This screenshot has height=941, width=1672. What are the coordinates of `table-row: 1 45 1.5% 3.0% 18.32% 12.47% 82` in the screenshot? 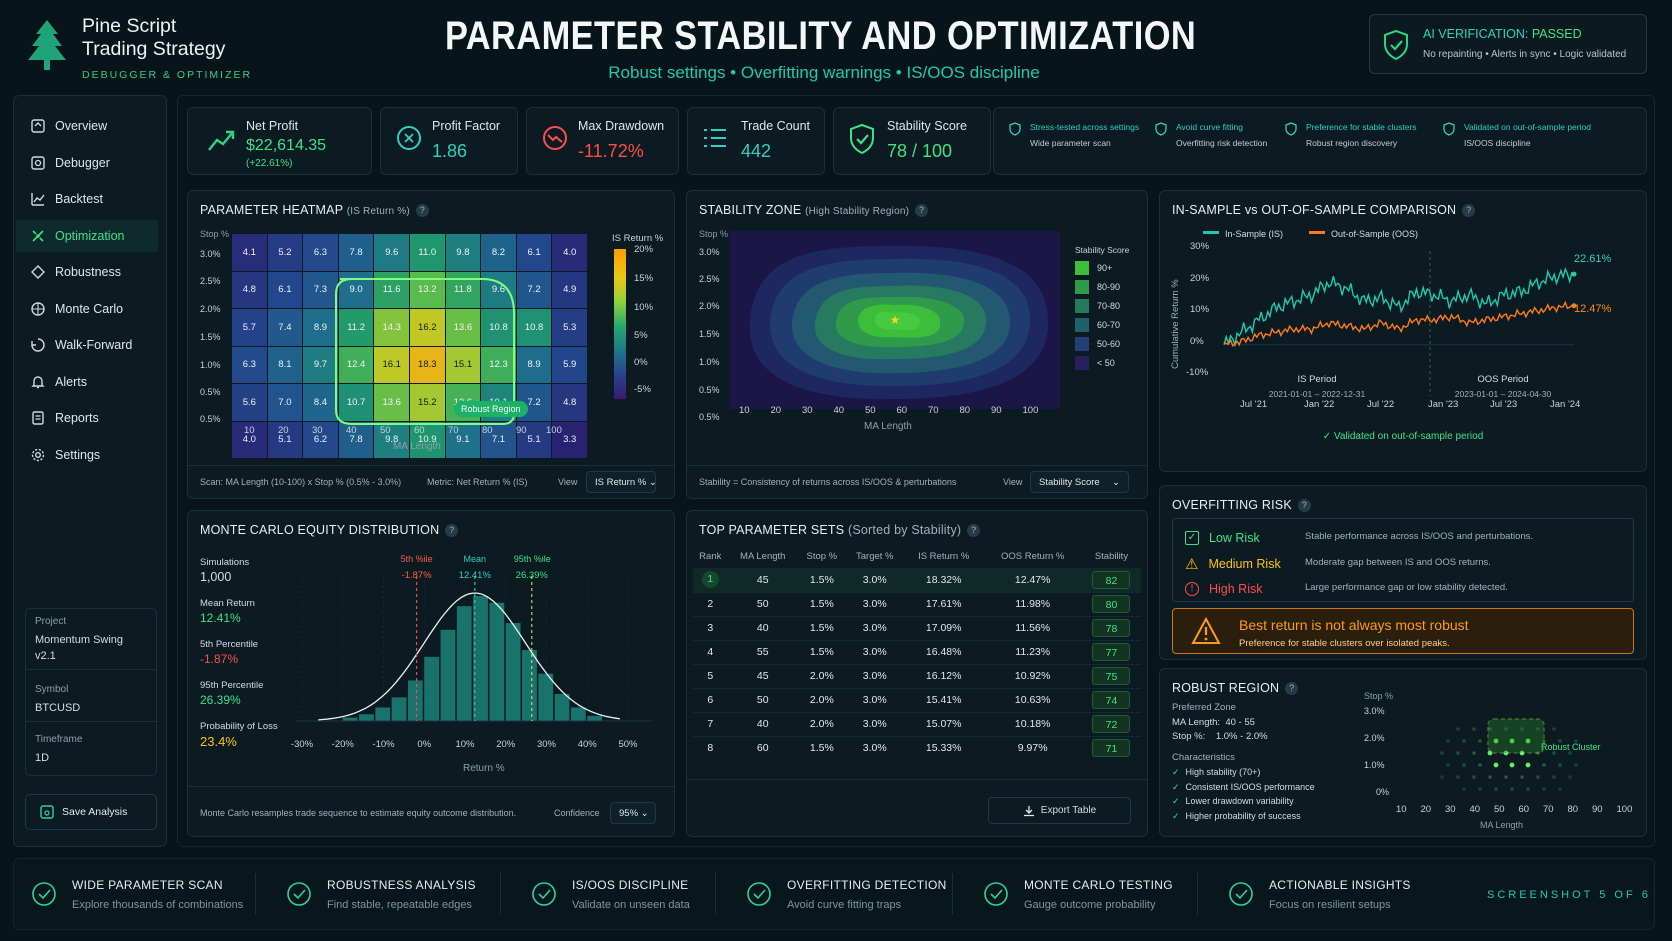 It's located at (917, 580).